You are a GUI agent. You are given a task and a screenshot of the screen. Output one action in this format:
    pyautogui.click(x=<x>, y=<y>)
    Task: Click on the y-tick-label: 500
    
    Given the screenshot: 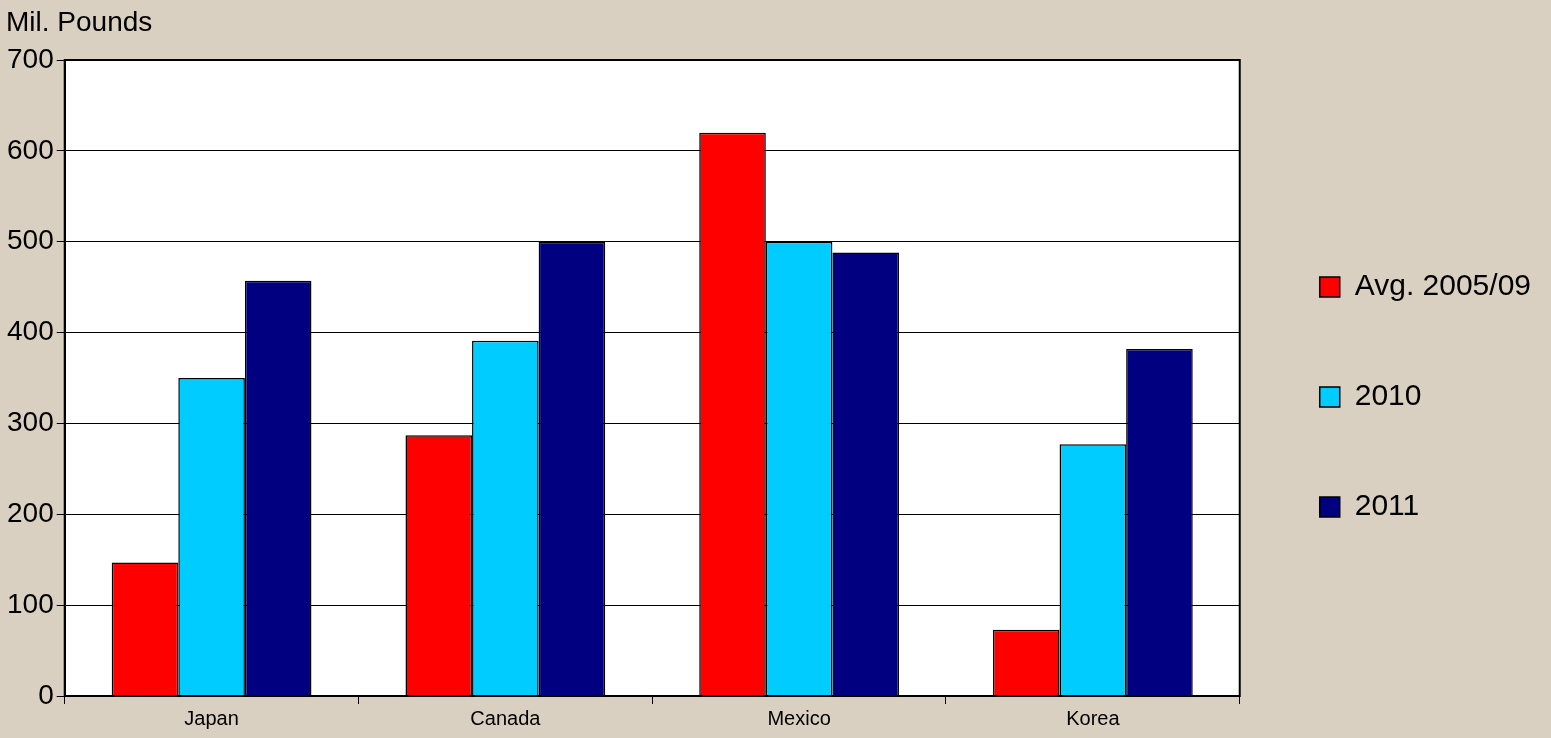 What is the action you would take?
    pyautogui.click(x=30, y=240)
    